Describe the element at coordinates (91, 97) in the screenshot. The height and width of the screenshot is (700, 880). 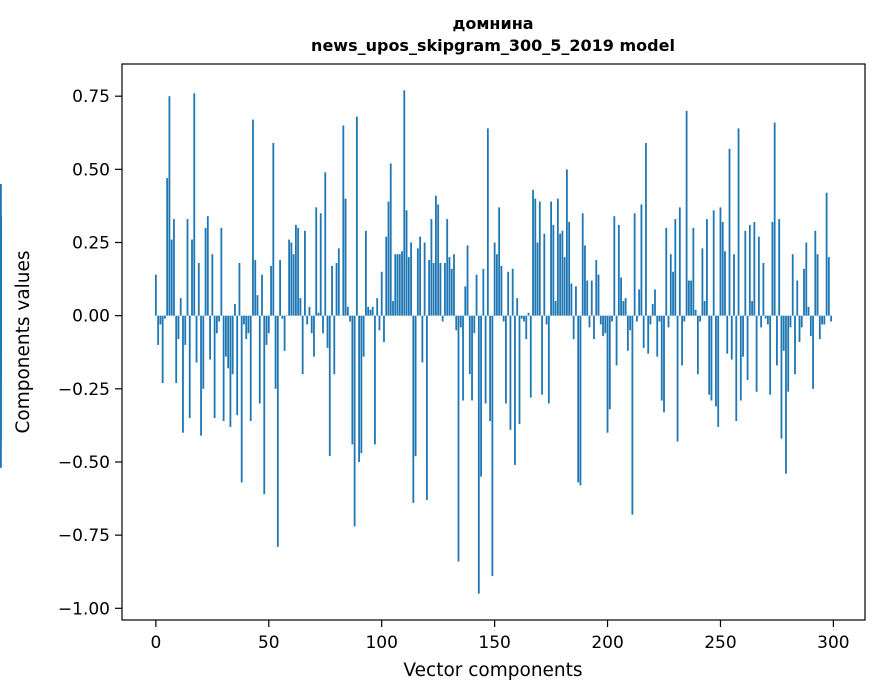
I see `y-tick-label: 0.75` at that location.